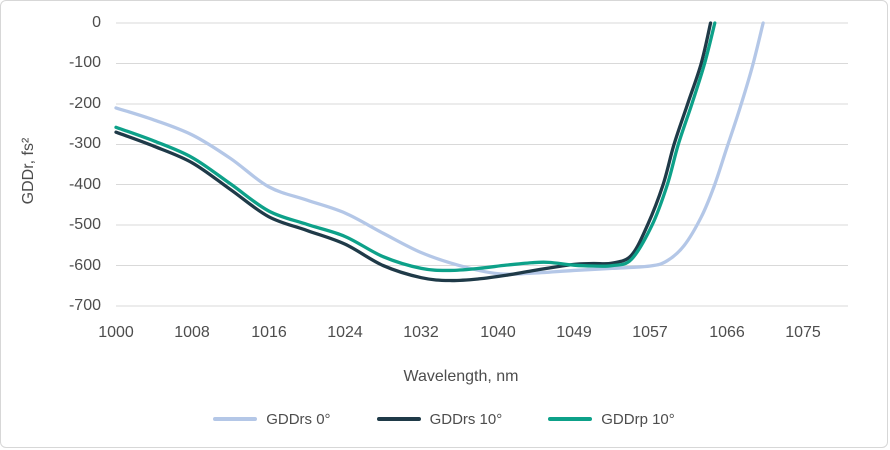 The image size is (890, 450). I want to click on legend-label: GDDrp 10°, so click(638, 419).